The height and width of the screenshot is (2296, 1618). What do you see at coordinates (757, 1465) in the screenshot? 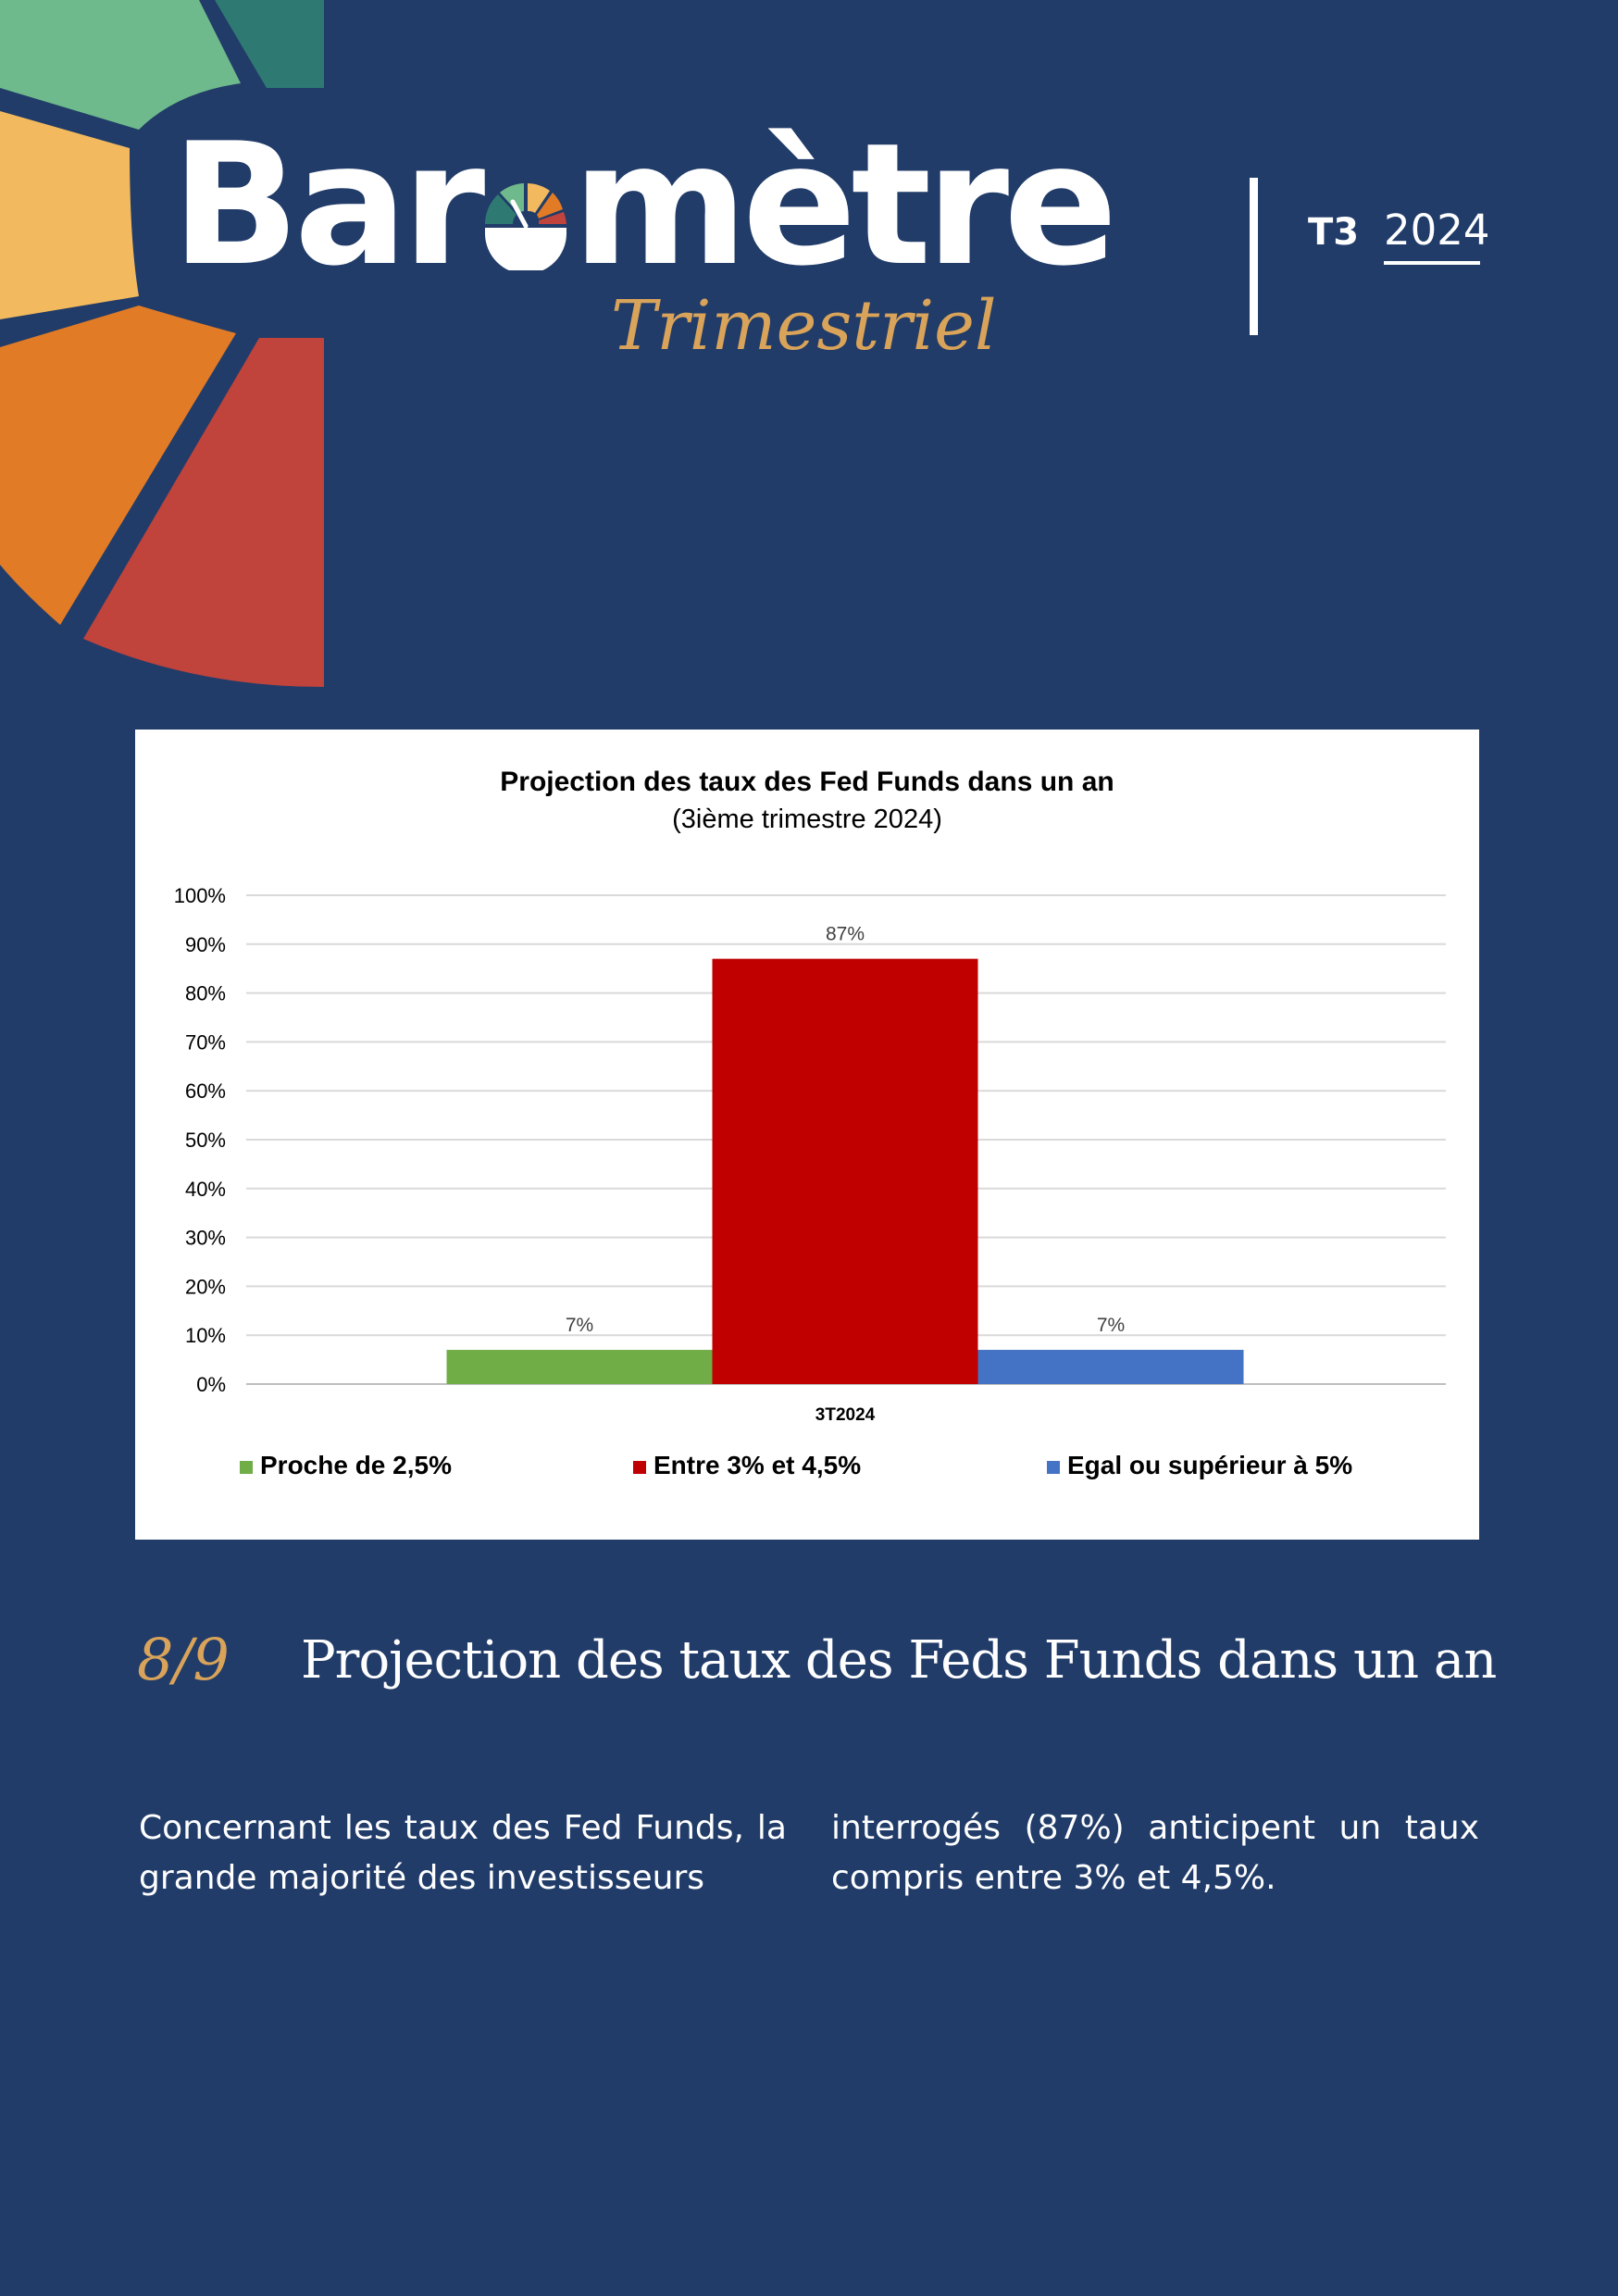
I see `legend-label: Entre 3% et 4,5%` at bounding box center [757, 1465].